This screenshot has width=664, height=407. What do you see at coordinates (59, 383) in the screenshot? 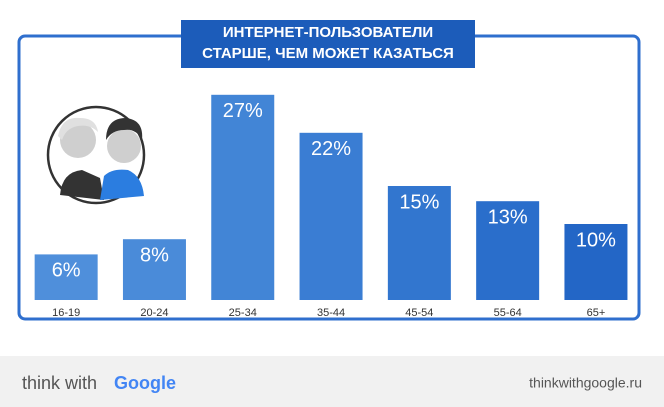
I see `footer-brand: think with` at bounding box center [59, 383].